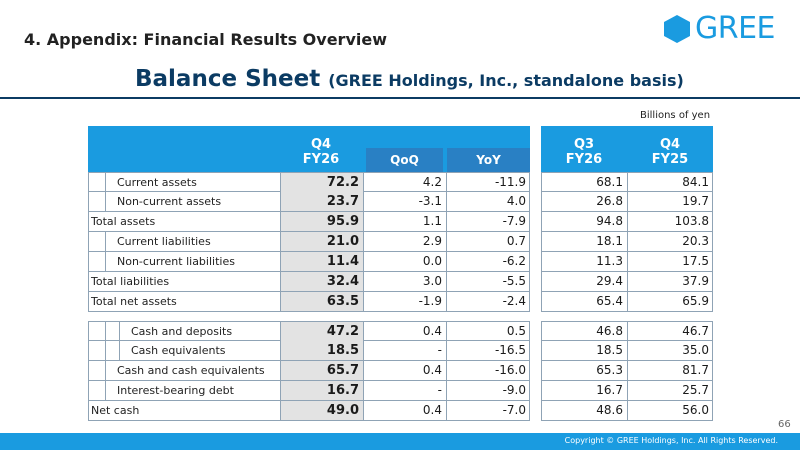  I want to click on value-q4fy25: 37.9, so click(695, 281).